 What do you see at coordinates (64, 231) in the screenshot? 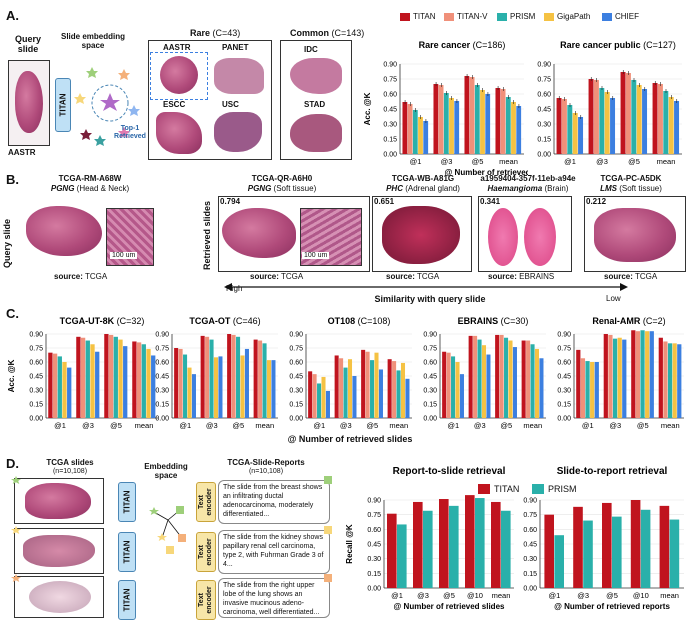
I see `query-tissue` at bounding box center [64, 231].